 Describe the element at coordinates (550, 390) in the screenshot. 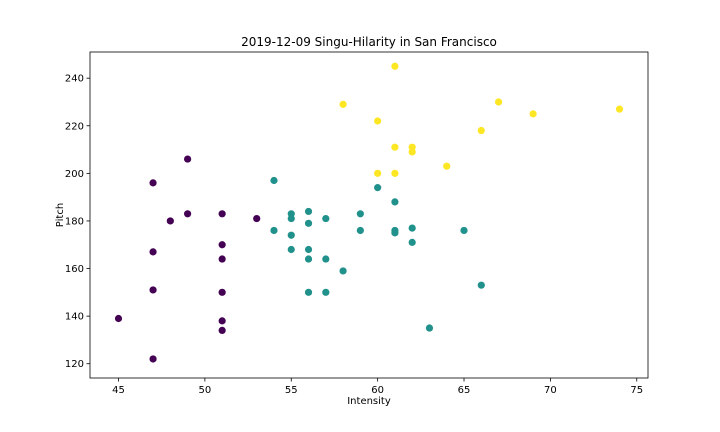

I see `x-tick-label: 70` at that location.